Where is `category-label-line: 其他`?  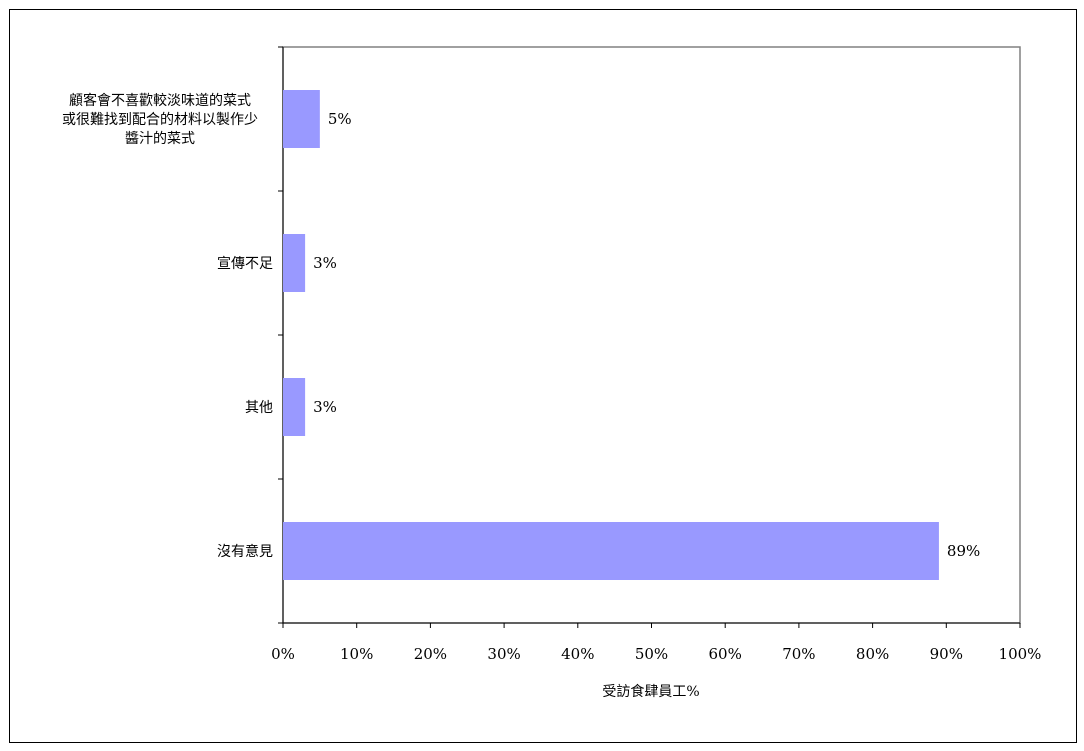
category-label-line: 其他 is located at coordinates (259, 408).